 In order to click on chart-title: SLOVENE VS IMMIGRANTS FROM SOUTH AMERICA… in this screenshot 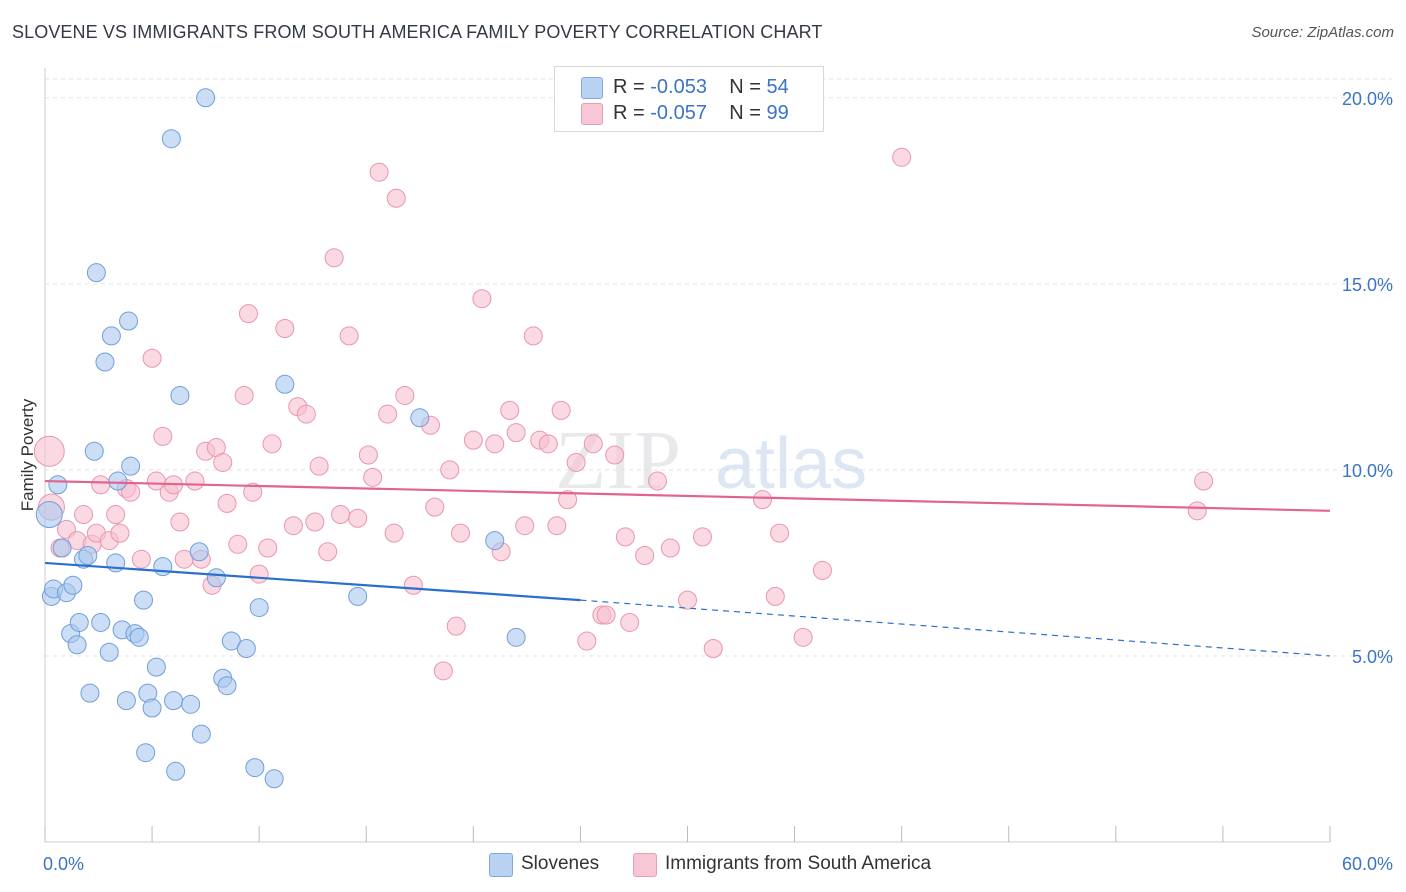, I will do `click(417, 32)`.